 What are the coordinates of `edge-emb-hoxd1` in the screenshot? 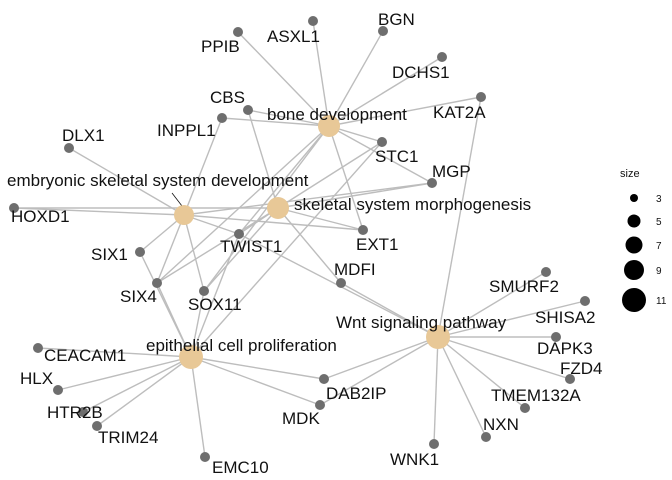 It's located at (99, 211).